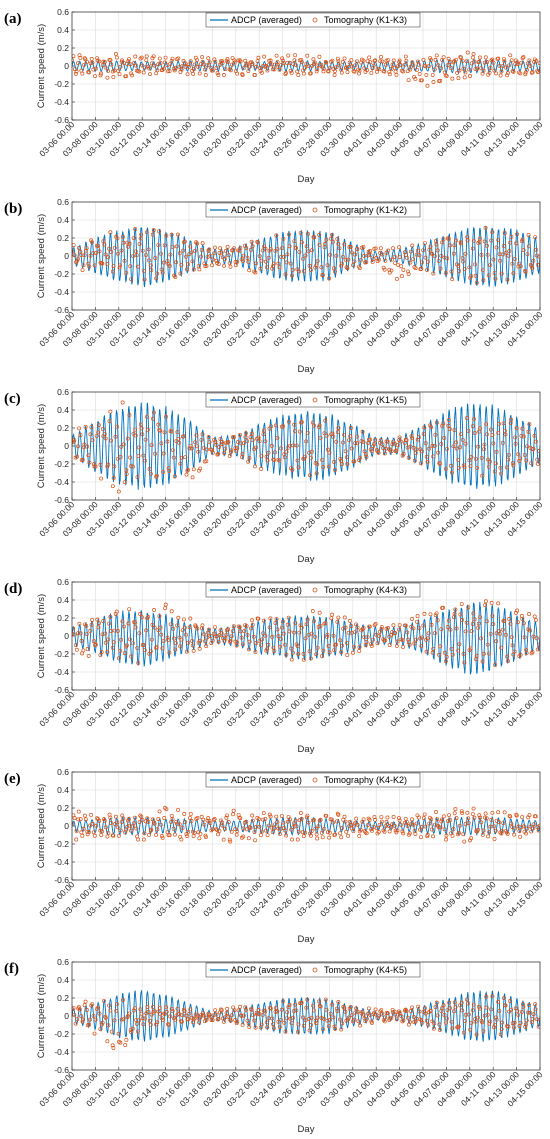 Image resolution: width=550 pixels, height=1139 pixels. Describe the element at coordinates (365, 400) in the screenshot. I see `legend-tomography-label: Tomography (K1-K5)` at that location.